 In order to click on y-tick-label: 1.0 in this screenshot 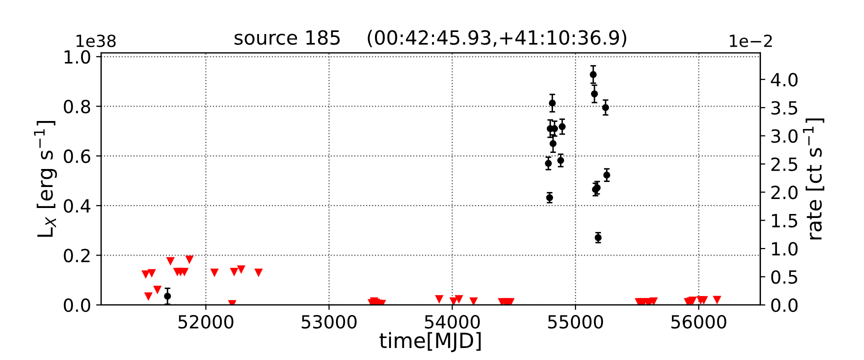, I will do `click(77, 57)`.